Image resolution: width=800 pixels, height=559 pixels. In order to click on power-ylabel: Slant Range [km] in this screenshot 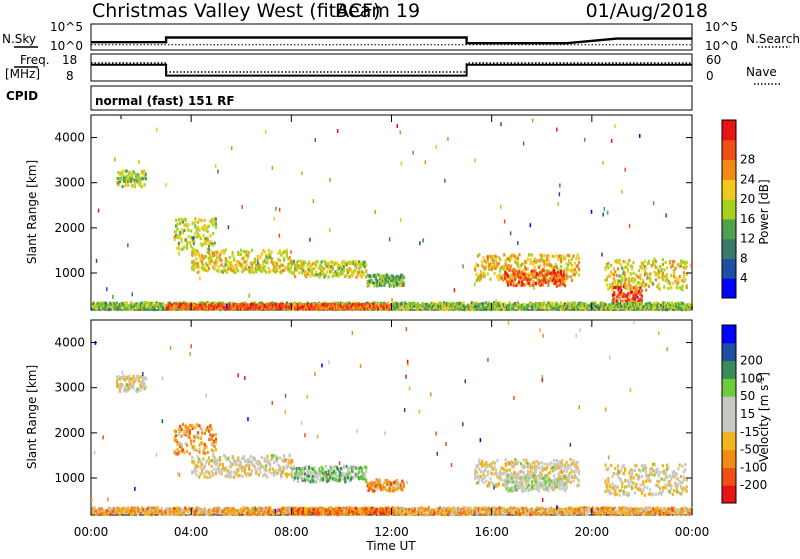, I will do `click(32, 212)`.